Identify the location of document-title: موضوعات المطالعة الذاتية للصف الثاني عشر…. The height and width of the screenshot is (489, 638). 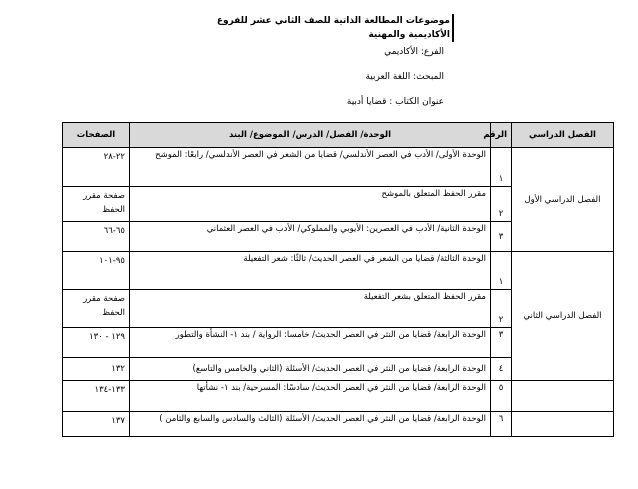
(317, 28).